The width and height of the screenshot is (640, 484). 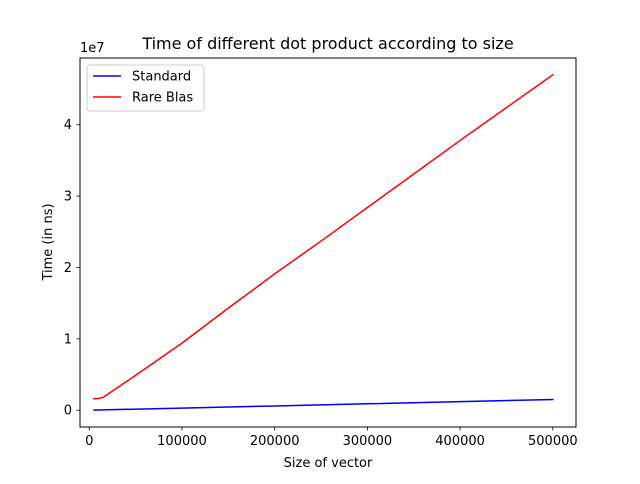 I want to click on x-tick-label: 0, so click(x=89, y=441).